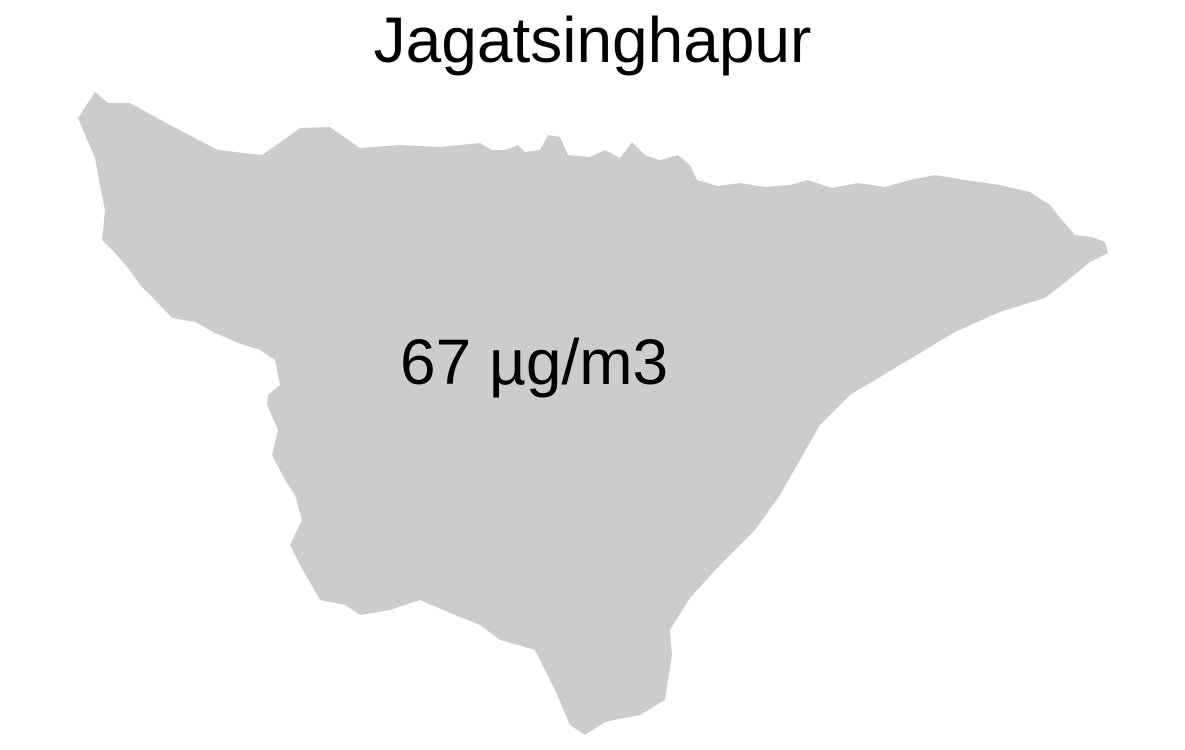 The height and width of the screenshot is (750, 1185). I want to click on map-title: Jagatsinghapur, so click(592, 40).